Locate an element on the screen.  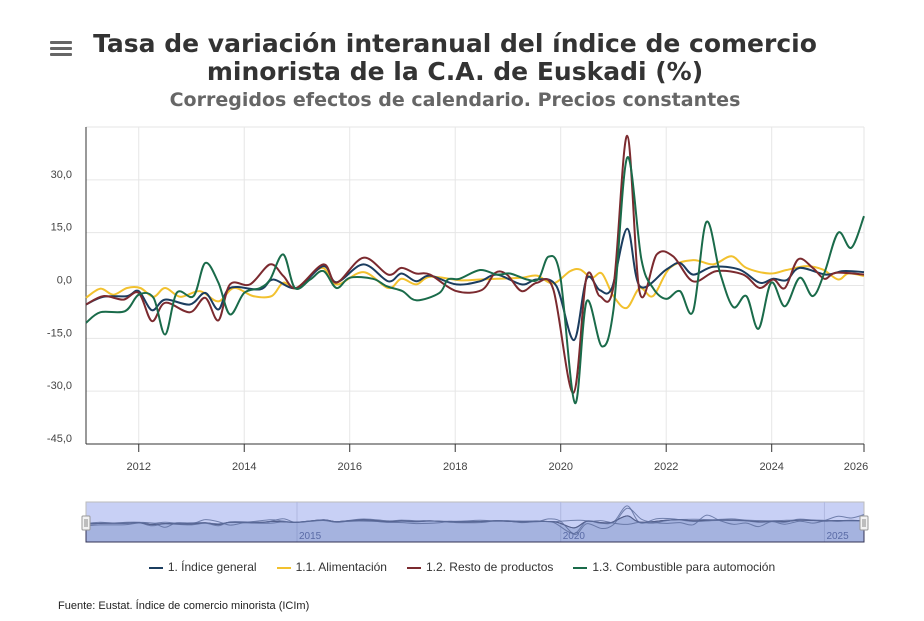
legend-item-3: 1.2. Resto de productos is located at coordinates (480, 567).